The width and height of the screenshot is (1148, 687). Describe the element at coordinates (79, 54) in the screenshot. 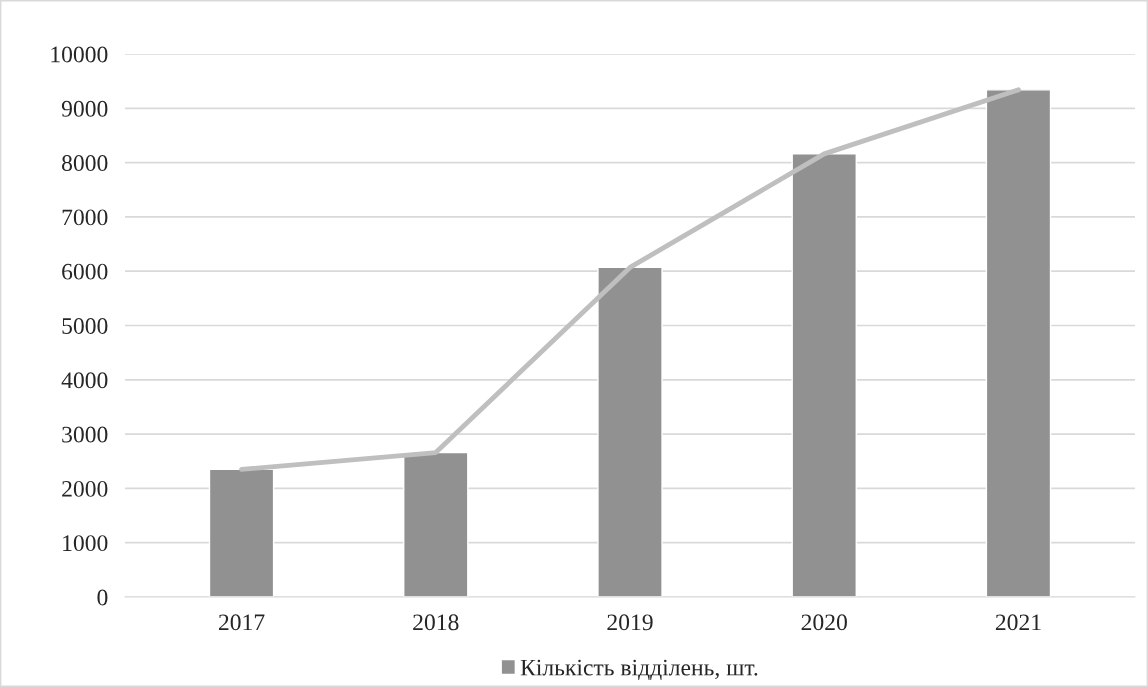

I see `y-tick-label: 10000` at that location.